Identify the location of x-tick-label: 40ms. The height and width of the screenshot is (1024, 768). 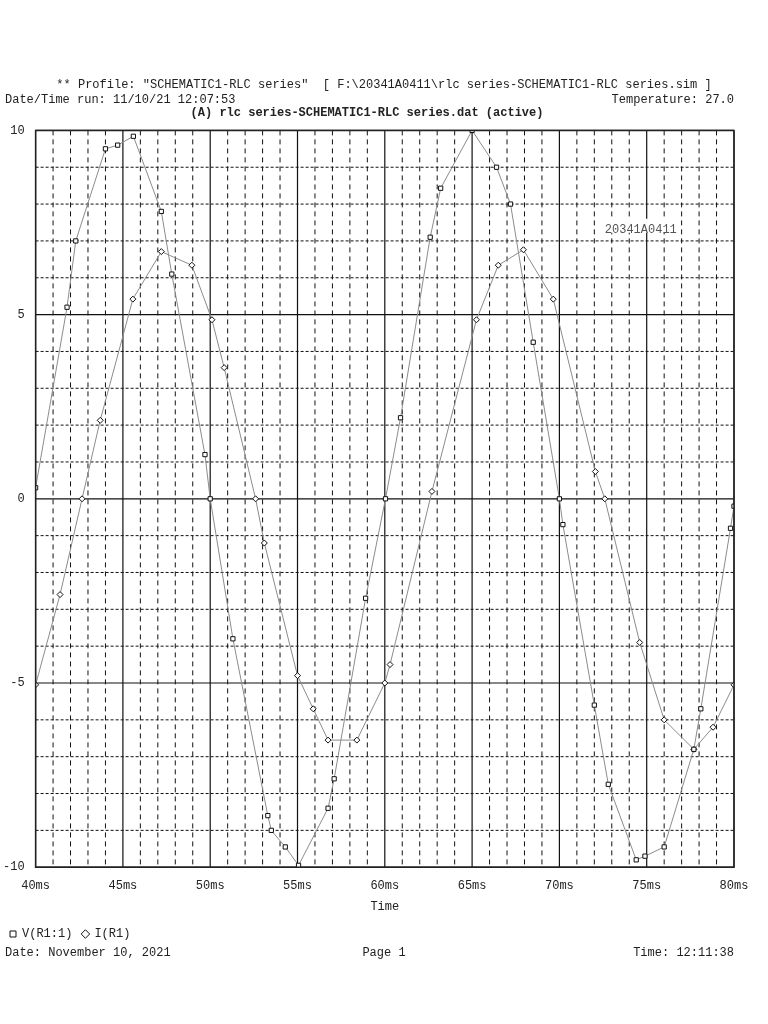
(36, 885).